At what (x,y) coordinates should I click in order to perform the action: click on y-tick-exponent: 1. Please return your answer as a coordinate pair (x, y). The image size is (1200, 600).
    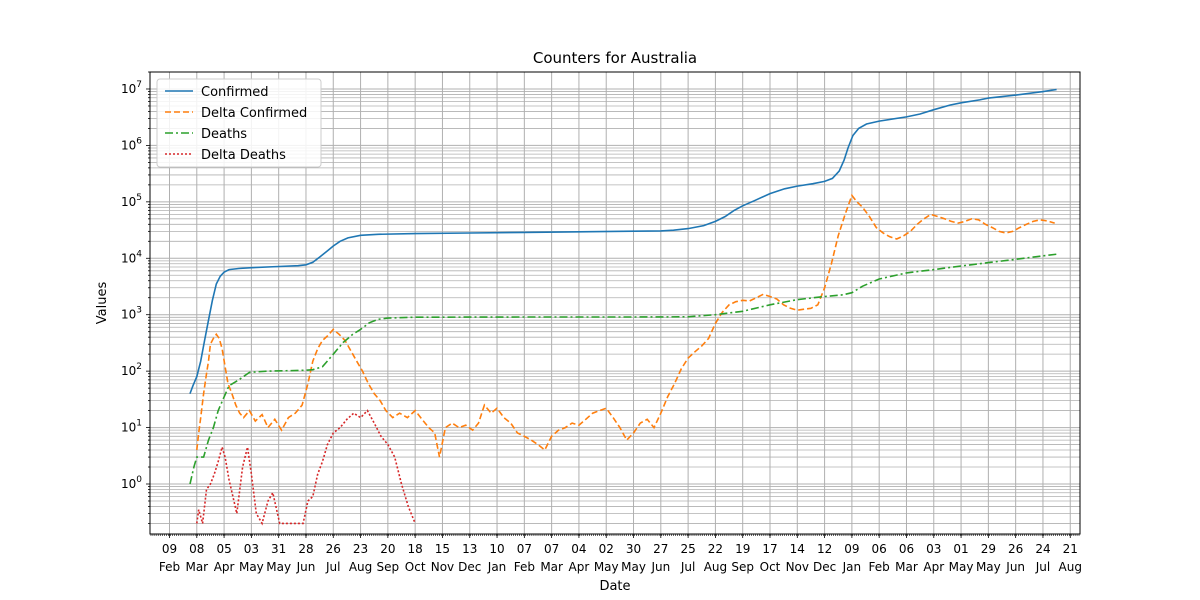
    Looking at the image, I should click on (139, 424).